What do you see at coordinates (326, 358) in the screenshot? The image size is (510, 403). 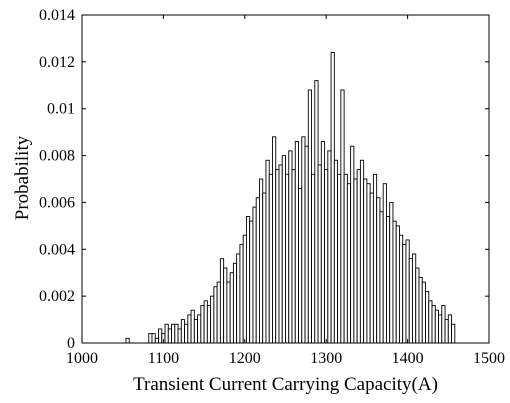 I see `x-tick-label: 1300` at bounding box center [326, 358].